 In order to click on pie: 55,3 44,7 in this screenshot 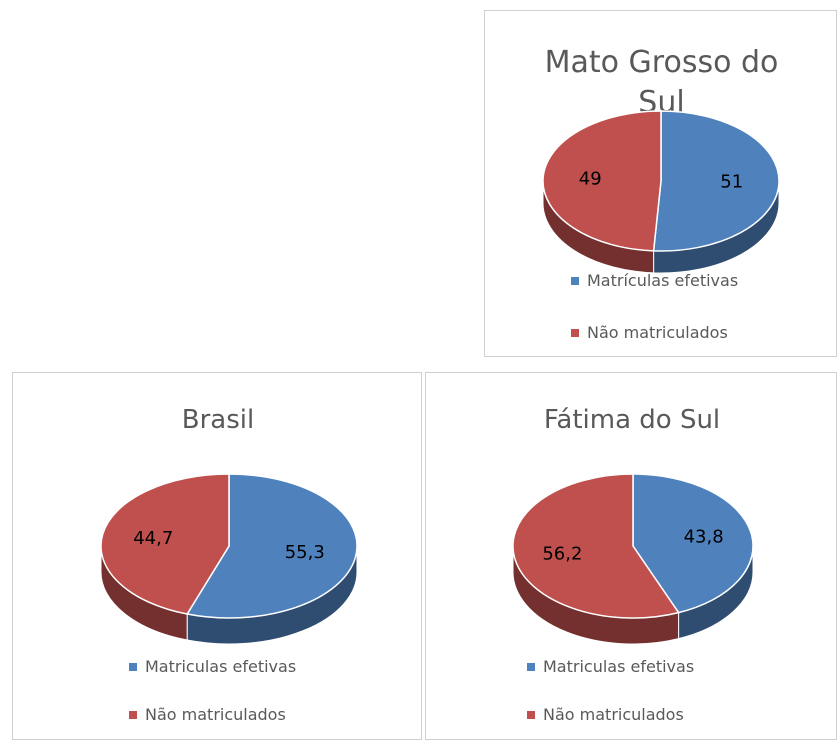, I will do `click(229, 559)`.